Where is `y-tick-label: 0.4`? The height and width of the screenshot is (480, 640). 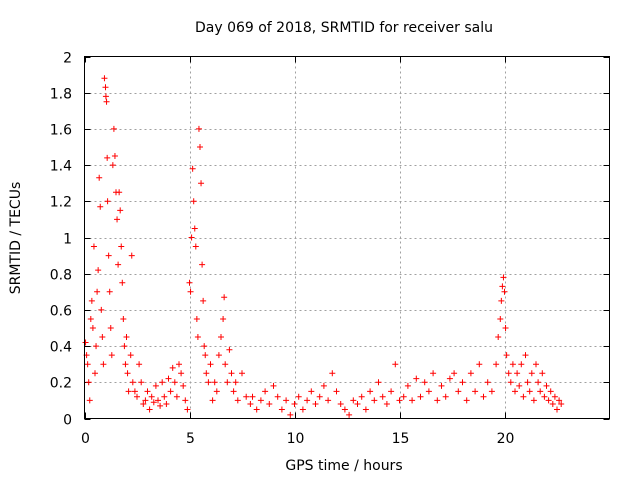 y-tick-label: 0.4 is located at coordinates (61, 348).